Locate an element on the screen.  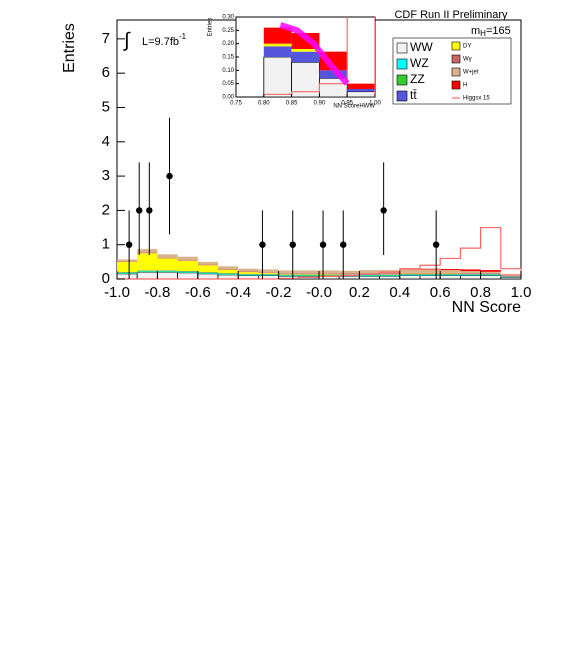
lumi-label: L=9.7fb-1 is located at coordinates (164, 40).